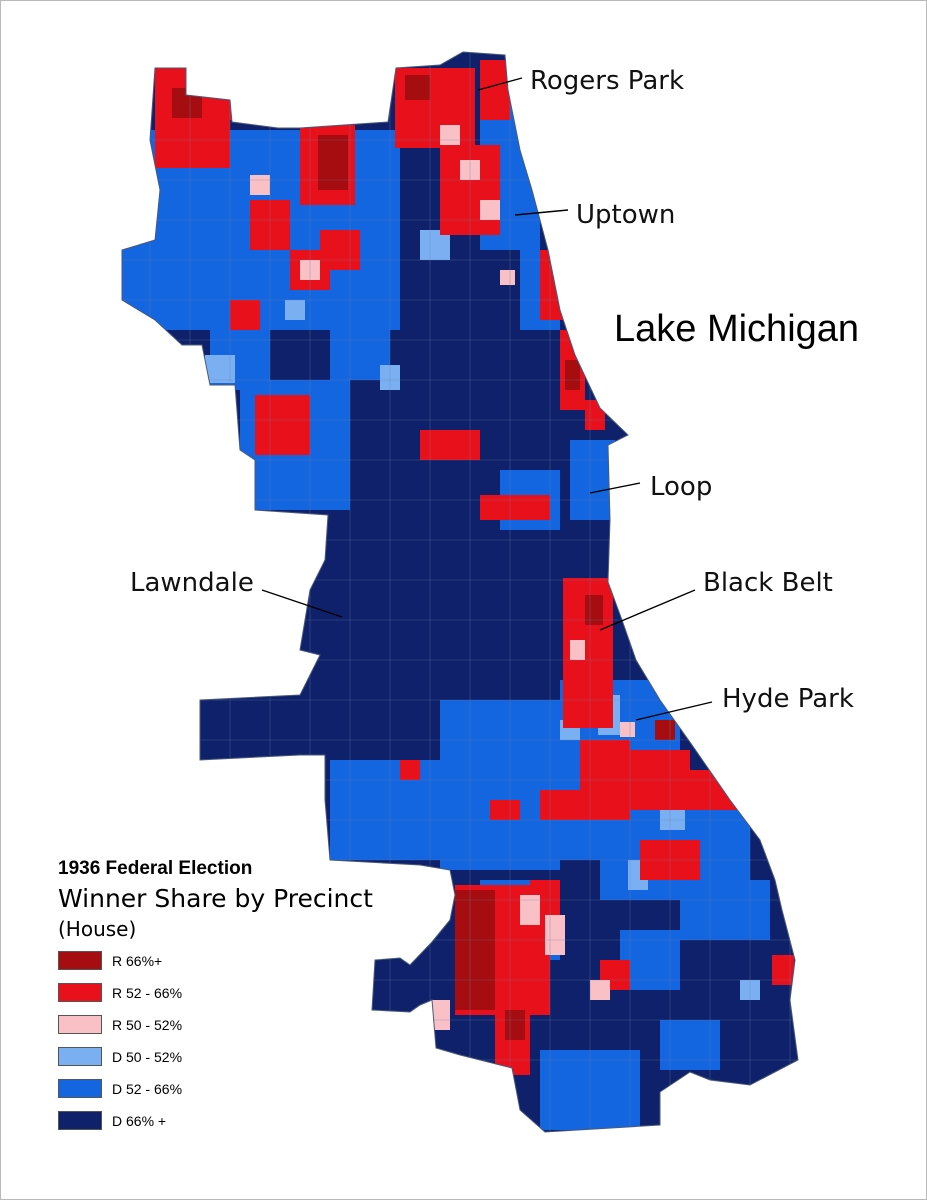 The image size is (927, 1200). I want to click on label-hyde-park: Hyde Park, so click(788, 699).